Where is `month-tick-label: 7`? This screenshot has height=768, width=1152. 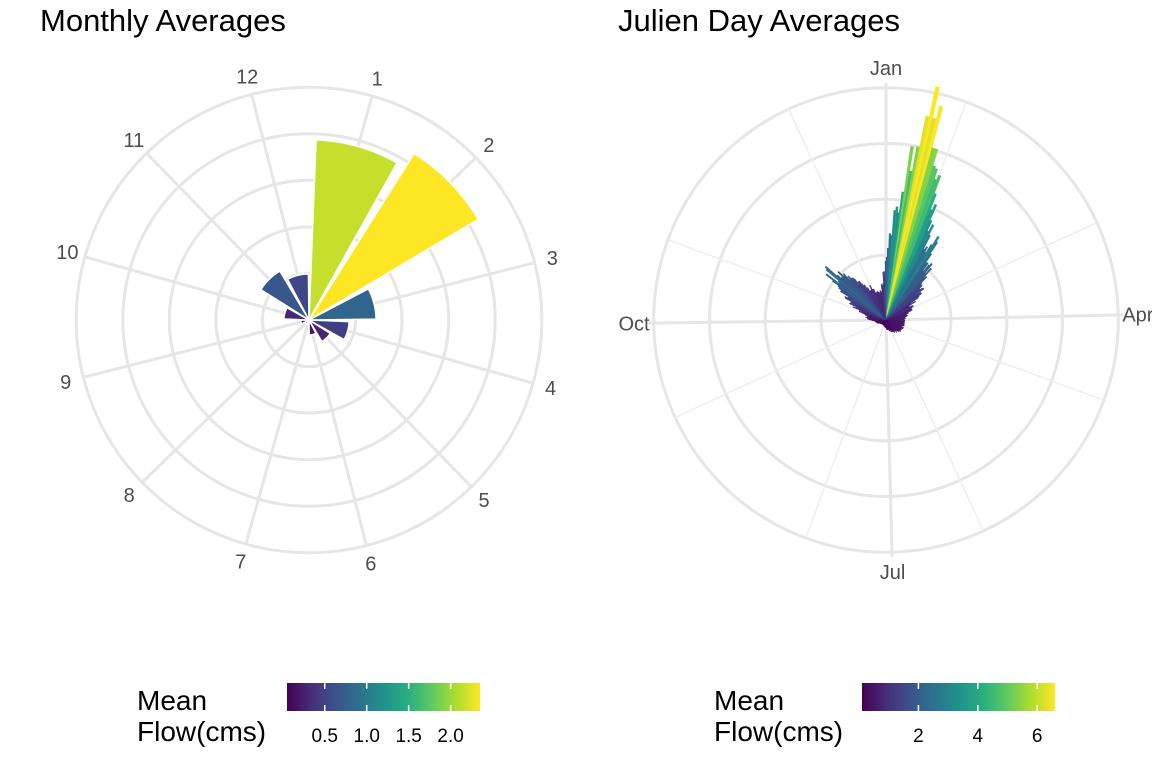
month-tick-label: 7 is located at coordinates (240, 563).